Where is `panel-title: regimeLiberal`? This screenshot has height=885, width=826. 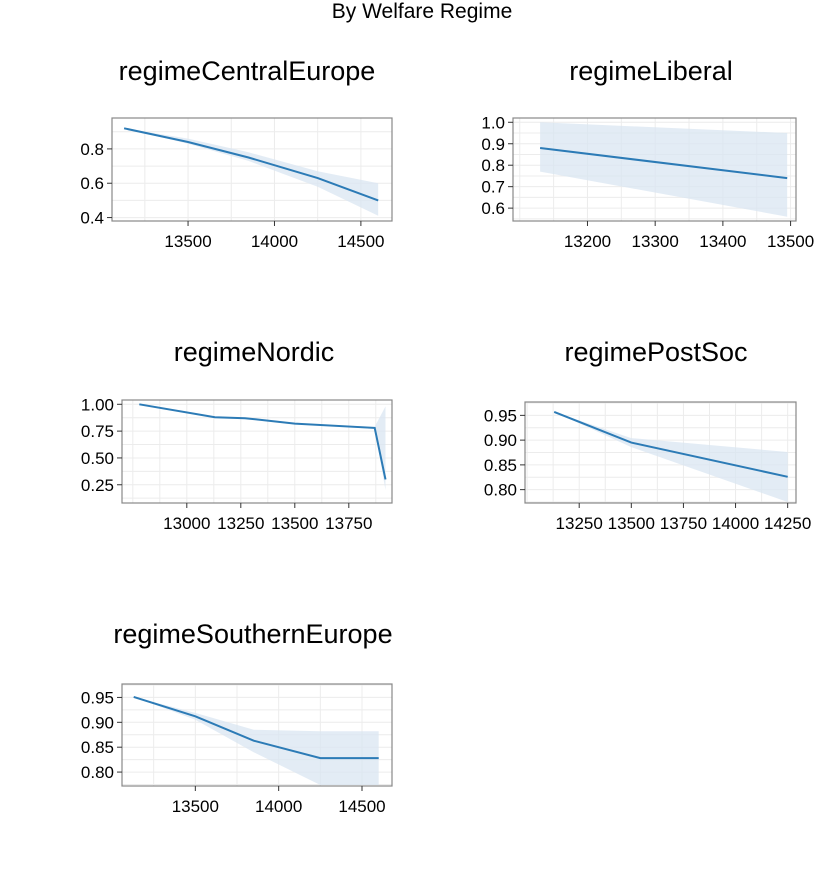 panel-title: regimeLiberal is located at coordinates (651, 71).